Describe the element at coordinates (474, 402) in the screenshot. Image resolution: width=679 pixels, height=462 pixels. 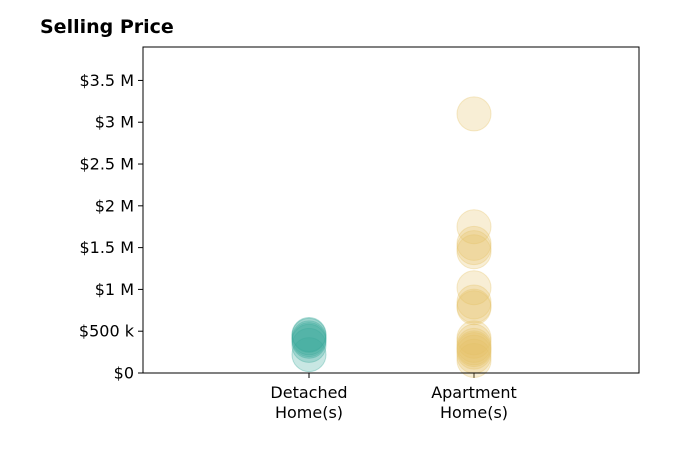
I see `x-tick-label: Apartment Home(s)` at that location.